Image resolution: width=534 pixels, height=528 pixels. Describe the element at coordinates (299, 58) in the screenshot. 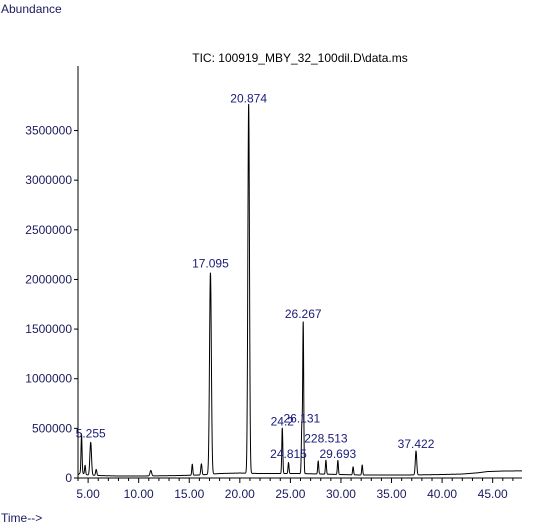

I see `chart-title: TIC: 100919_MBY_32_100dil.D\data.ms` at that location.